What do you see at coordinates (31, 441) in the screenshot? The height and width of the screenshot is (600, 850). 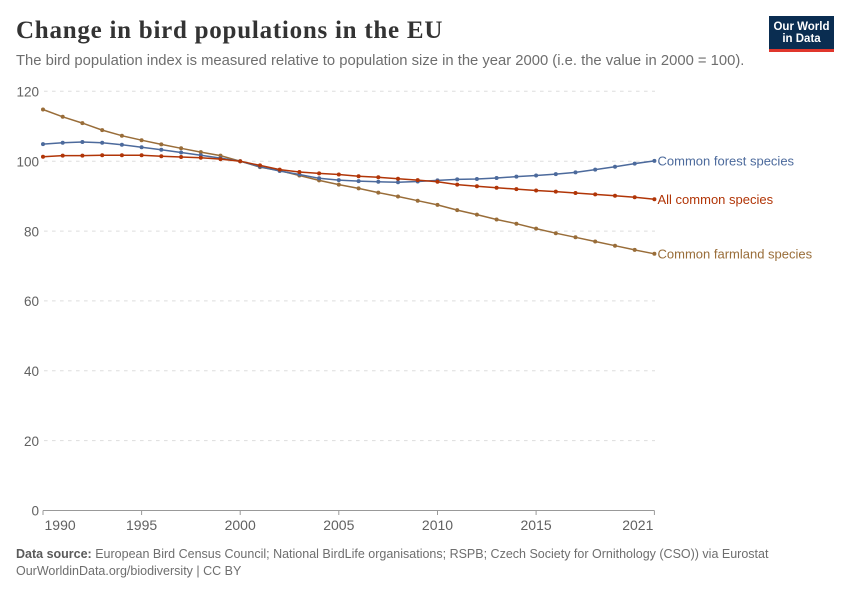 I see `svg-text: 20` at bounding box center [31, 441].